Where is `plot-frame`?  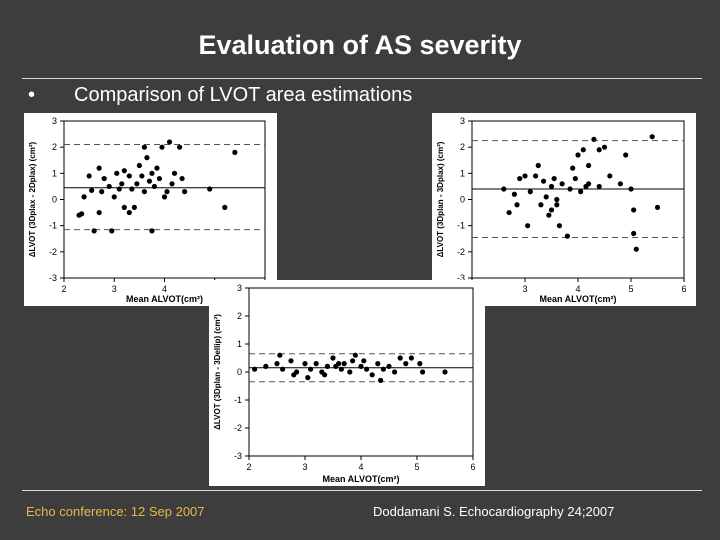 plot-frame is located at coordinates (361, 372).